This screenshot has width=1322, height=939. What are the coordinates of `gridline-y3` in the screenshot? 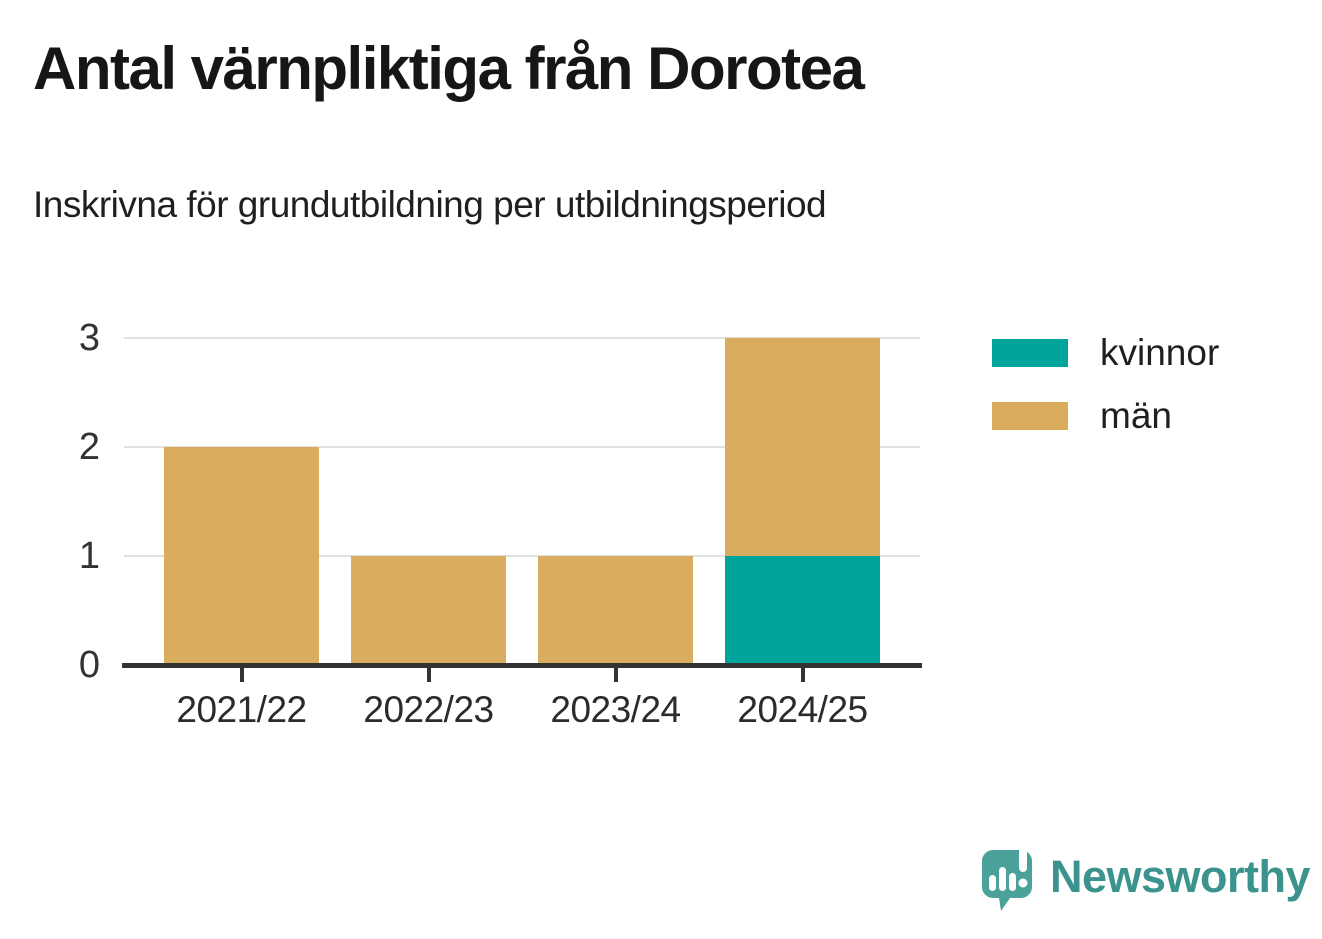 It's located at (522, 338).